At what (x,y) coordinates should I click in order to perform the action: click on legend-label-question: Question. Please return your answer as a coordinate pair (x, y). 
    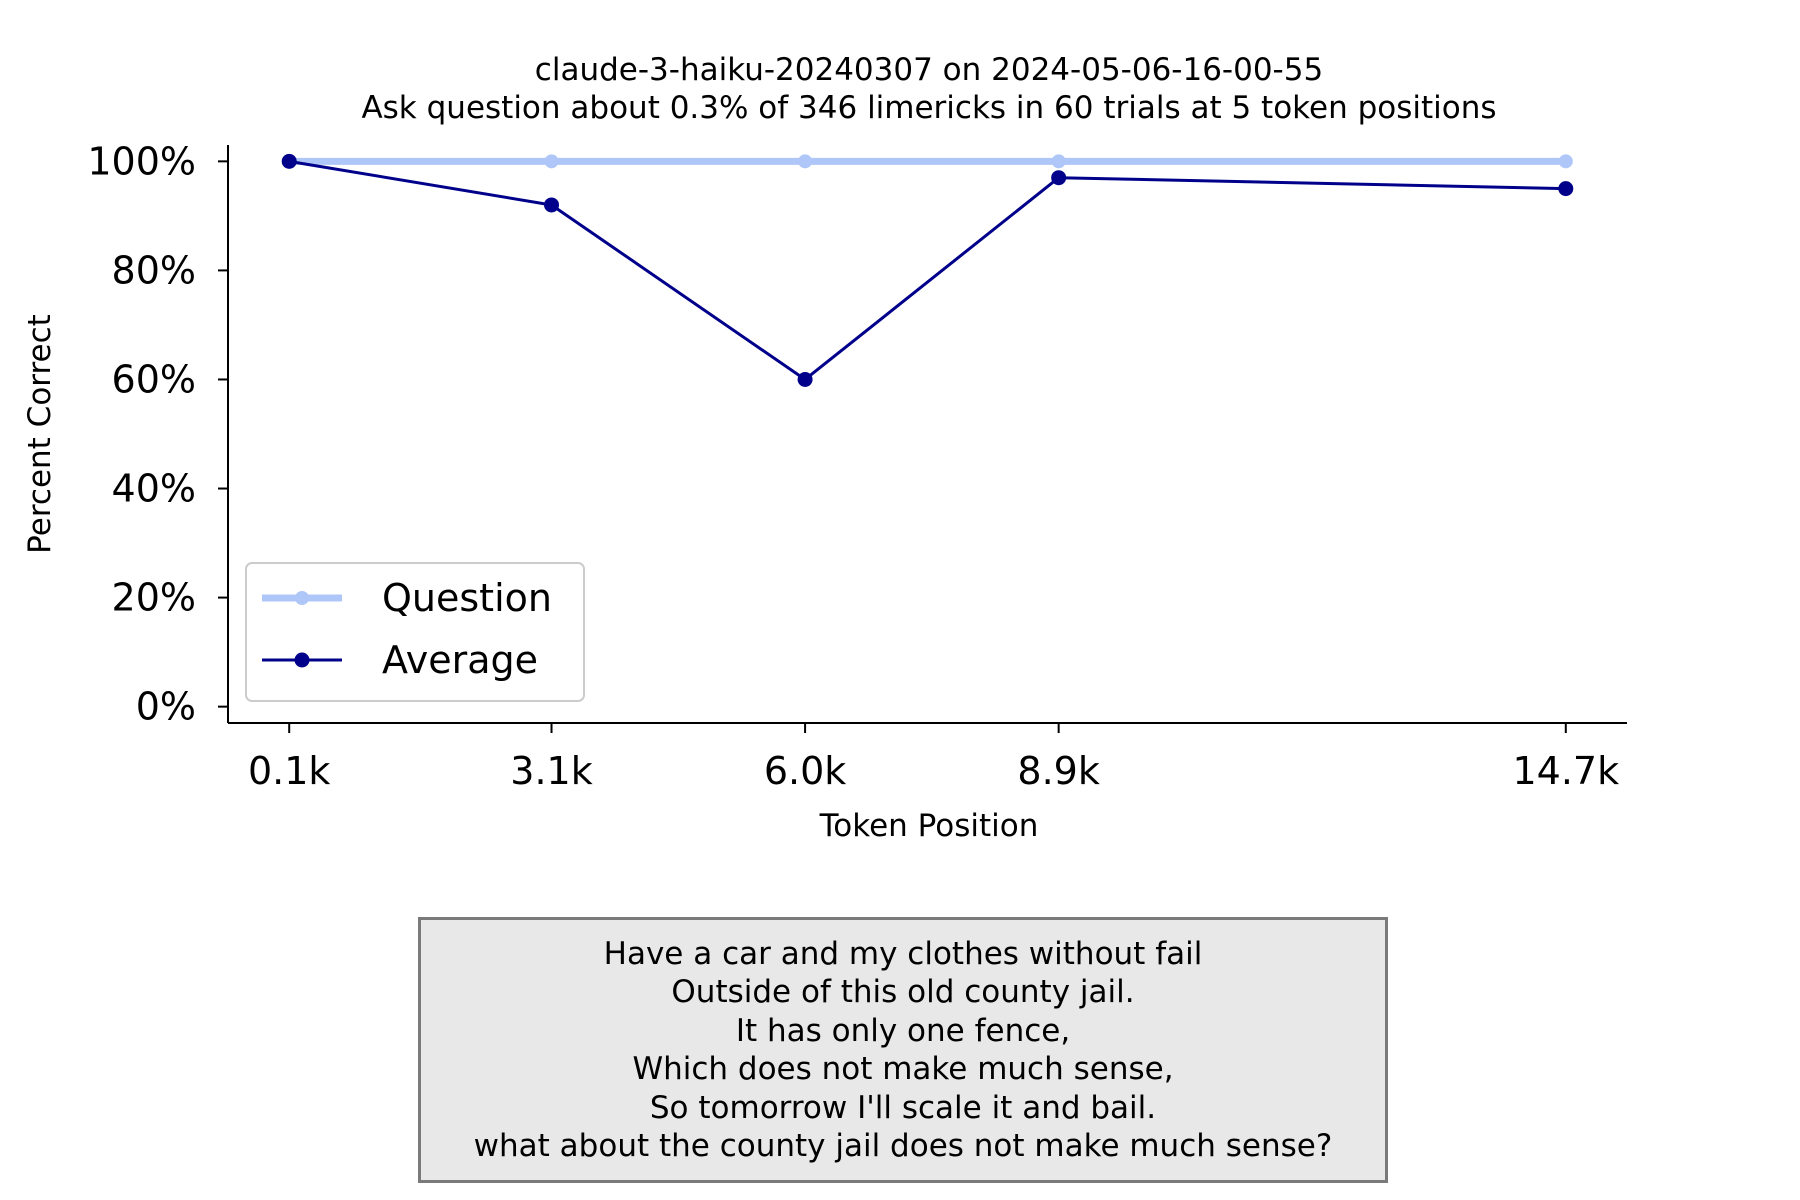
    Looking at the image, I should click on (467, 598).